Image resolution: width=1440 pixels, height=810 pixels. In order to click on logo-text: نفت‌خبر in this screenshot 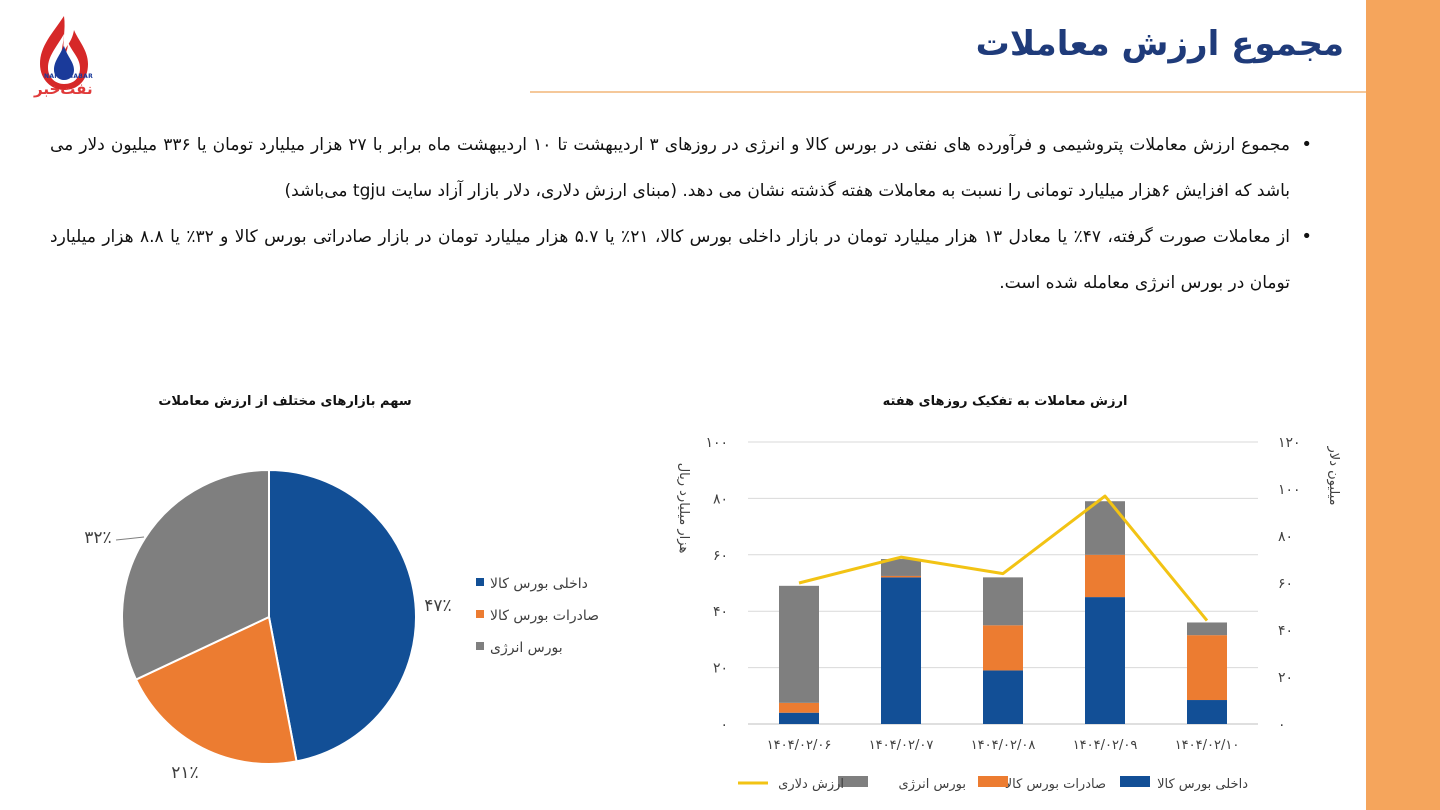, I will do `click(63, 89)`.